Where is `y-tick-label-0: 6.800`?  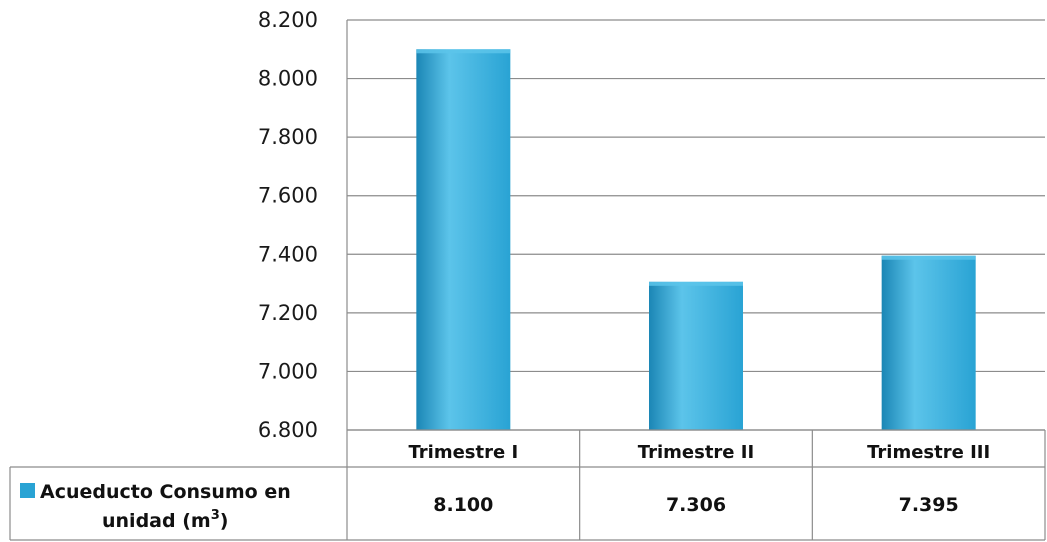 y-tick-label-0: 6.800 is located at coordinates (288, 430).